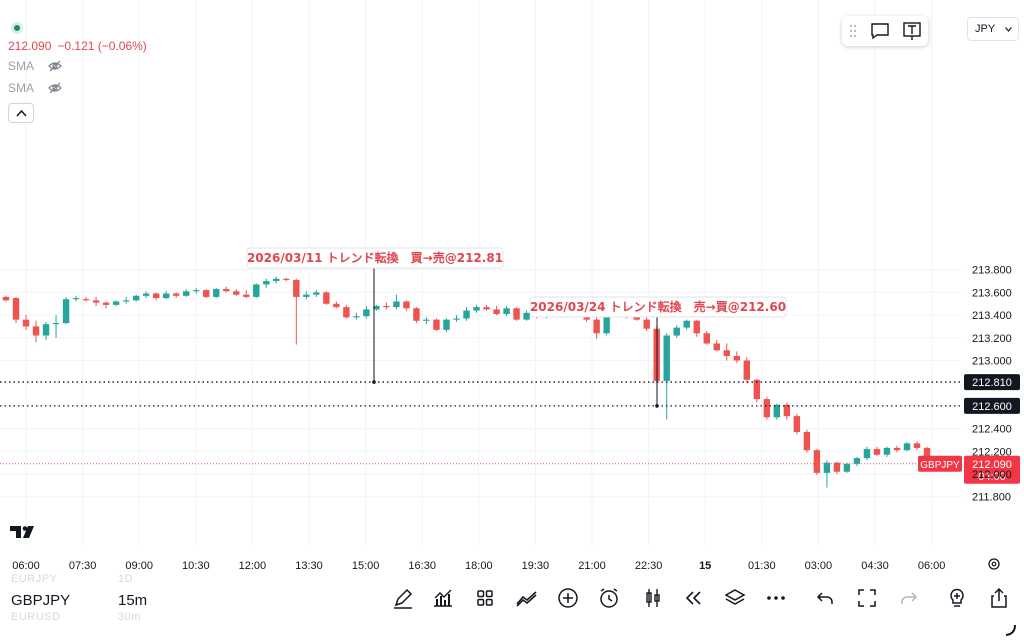  What do you see at coordinates (21, 66) in the screenshot?
I see `indicator-sma-1: SMA` at bounding box center [21, 66].